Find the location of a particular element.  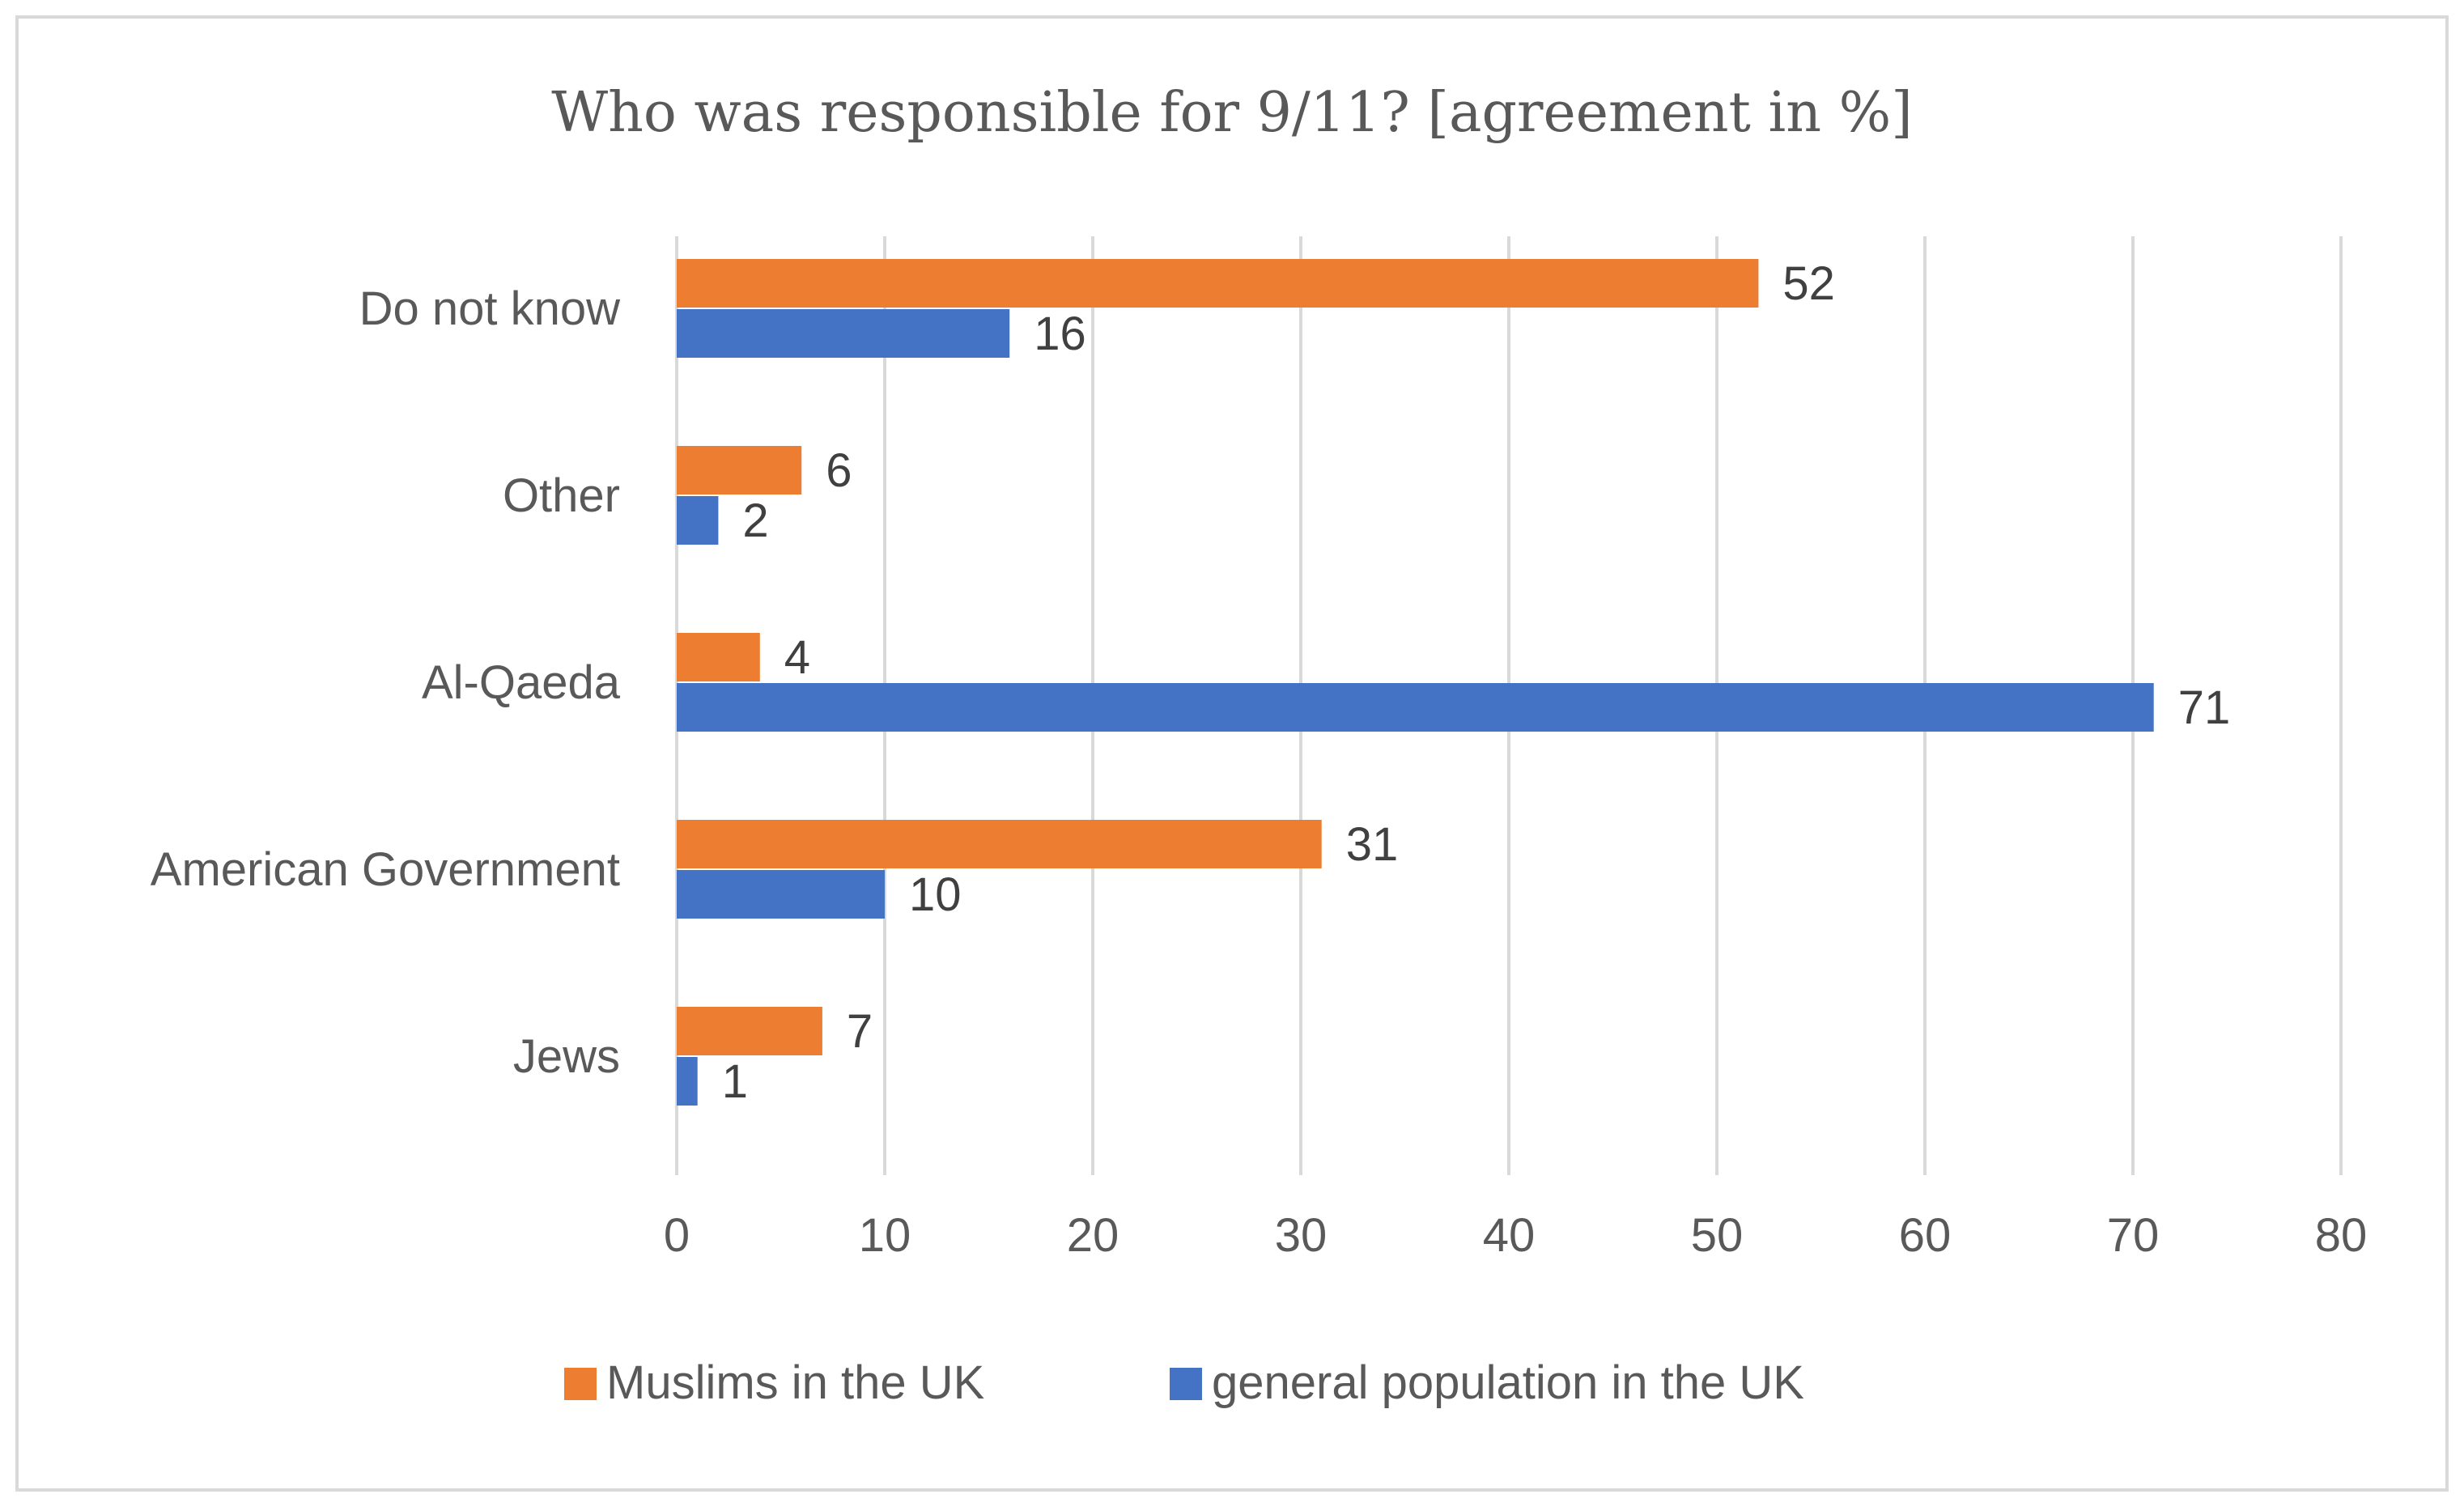

x-tick-label: 0 is located at coordinates (677, 1235).